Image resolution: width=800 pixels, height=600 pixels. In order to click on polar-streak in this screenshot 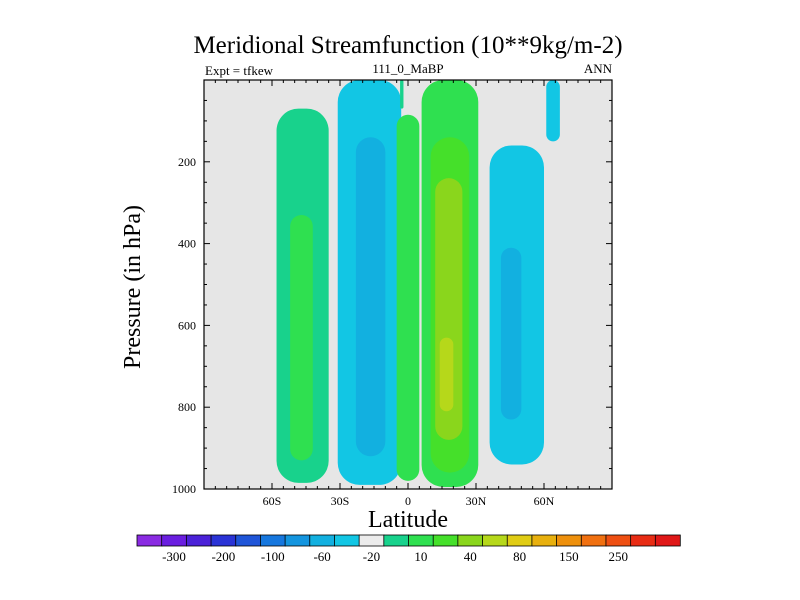, I will do `click(553, 111)`.